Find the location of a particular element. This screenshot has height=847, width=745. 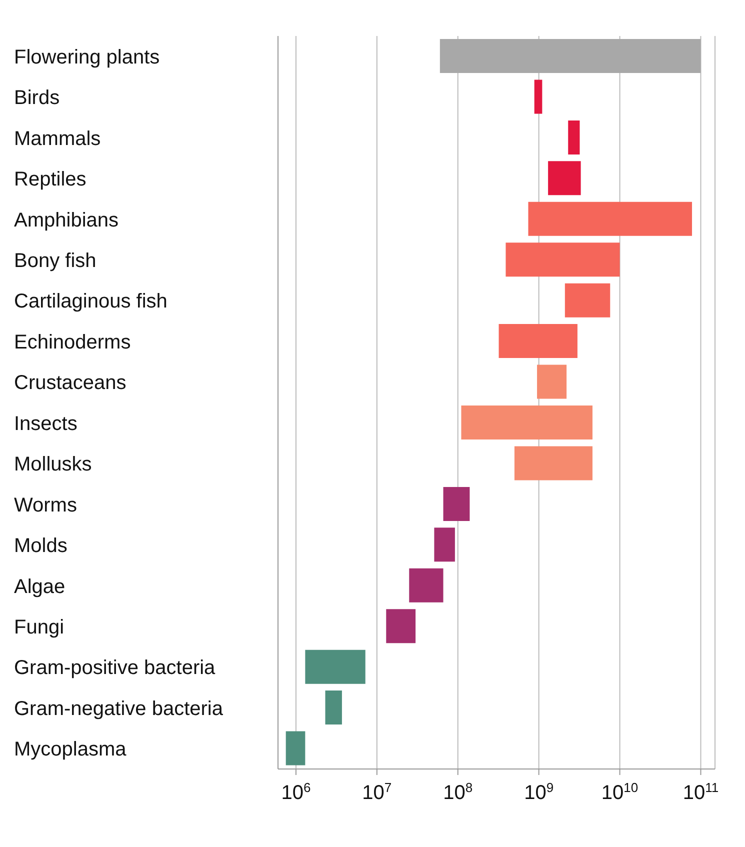

y-tick-label: Crustaceans is located at coordinates (70, 383).